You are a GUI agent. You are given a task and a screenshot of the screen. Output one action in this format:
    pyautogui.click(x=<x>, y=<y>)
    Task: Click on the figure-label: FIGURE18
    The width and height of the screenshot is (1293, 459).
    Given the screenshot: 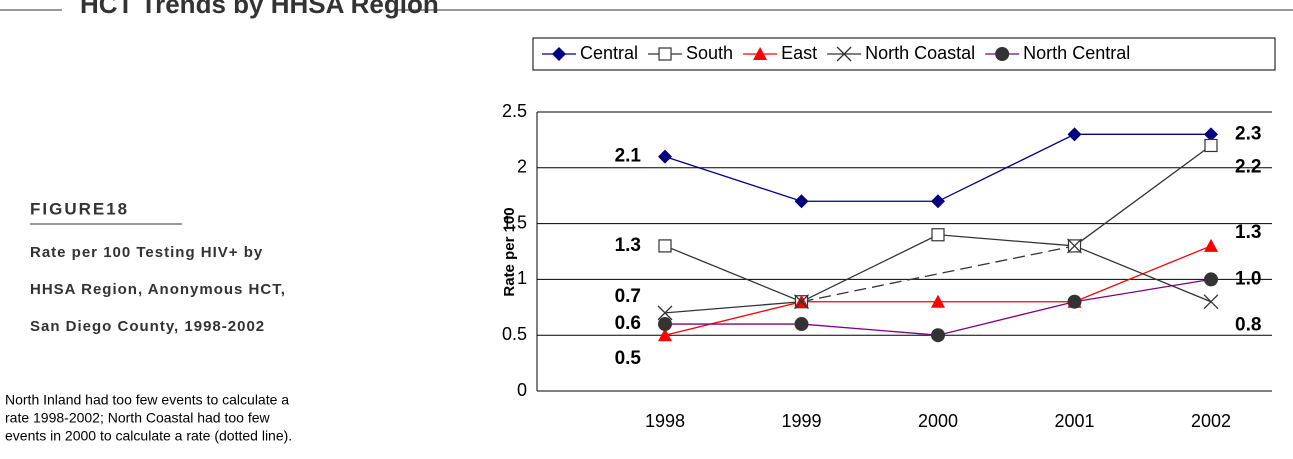 What is the action you would take?
    pyautogui.click(x=79, y=208)
    